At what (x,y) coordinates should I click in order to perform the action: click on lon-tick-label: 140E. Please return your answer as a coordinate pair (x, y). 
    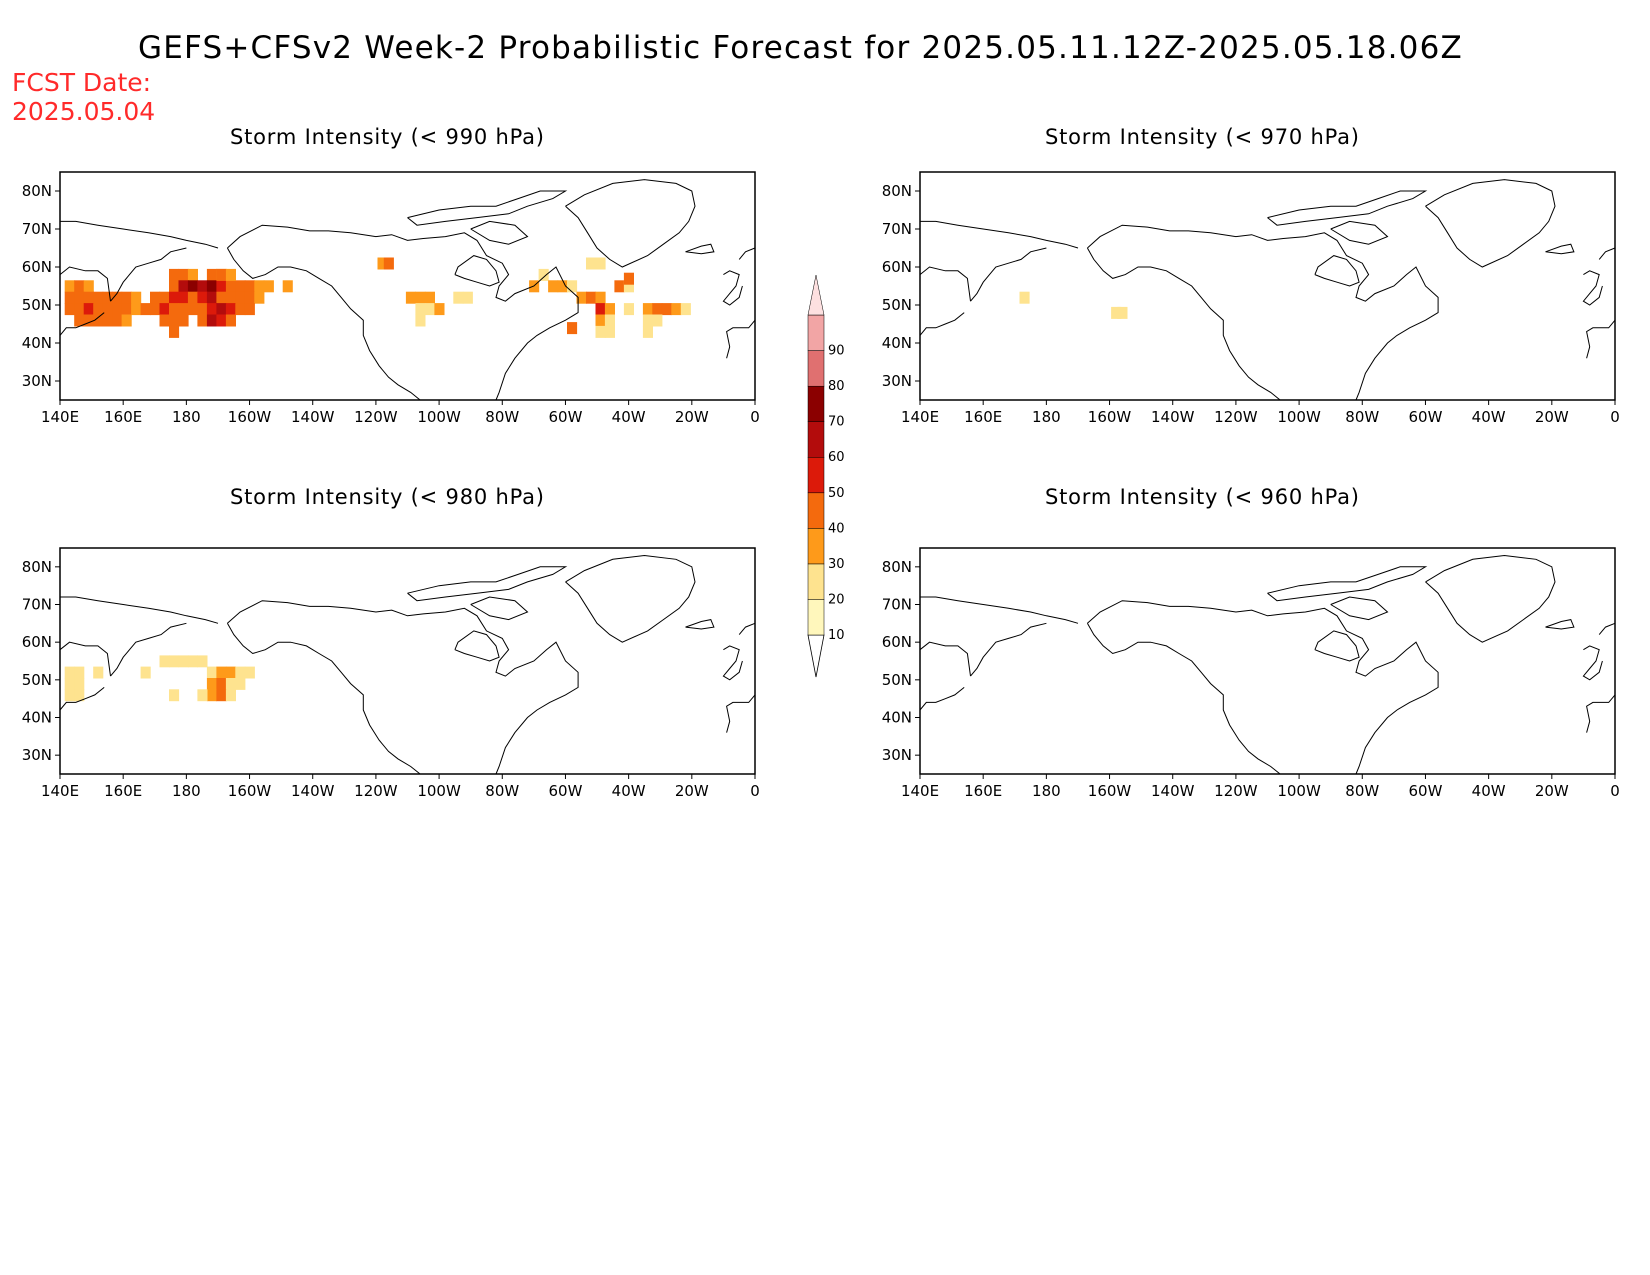
    Looking at the image, I should click on (920, 417).